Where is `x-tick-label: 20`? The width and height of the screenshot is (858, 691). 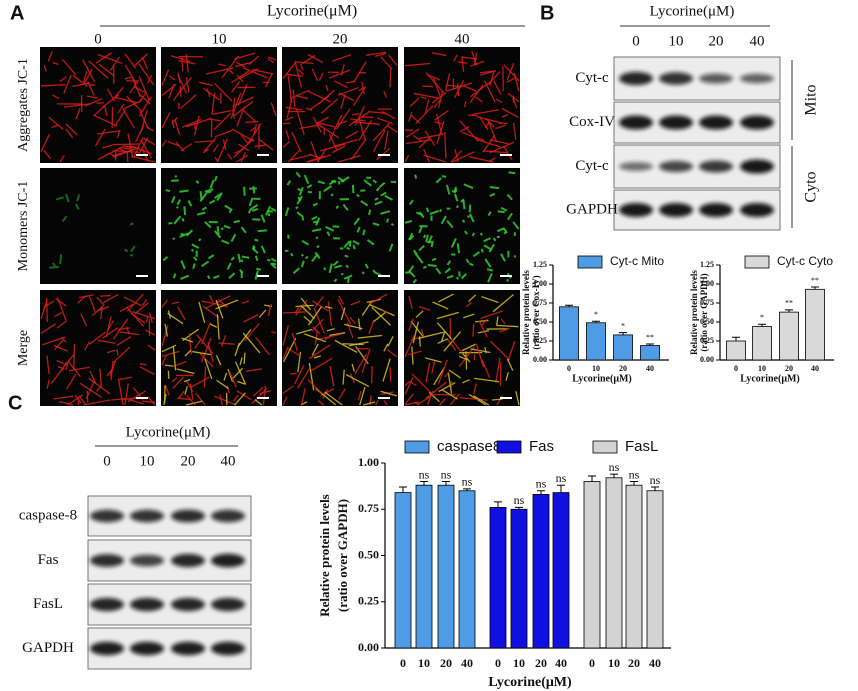 x-tick-label: 20 is located at coordinates (634, 663).